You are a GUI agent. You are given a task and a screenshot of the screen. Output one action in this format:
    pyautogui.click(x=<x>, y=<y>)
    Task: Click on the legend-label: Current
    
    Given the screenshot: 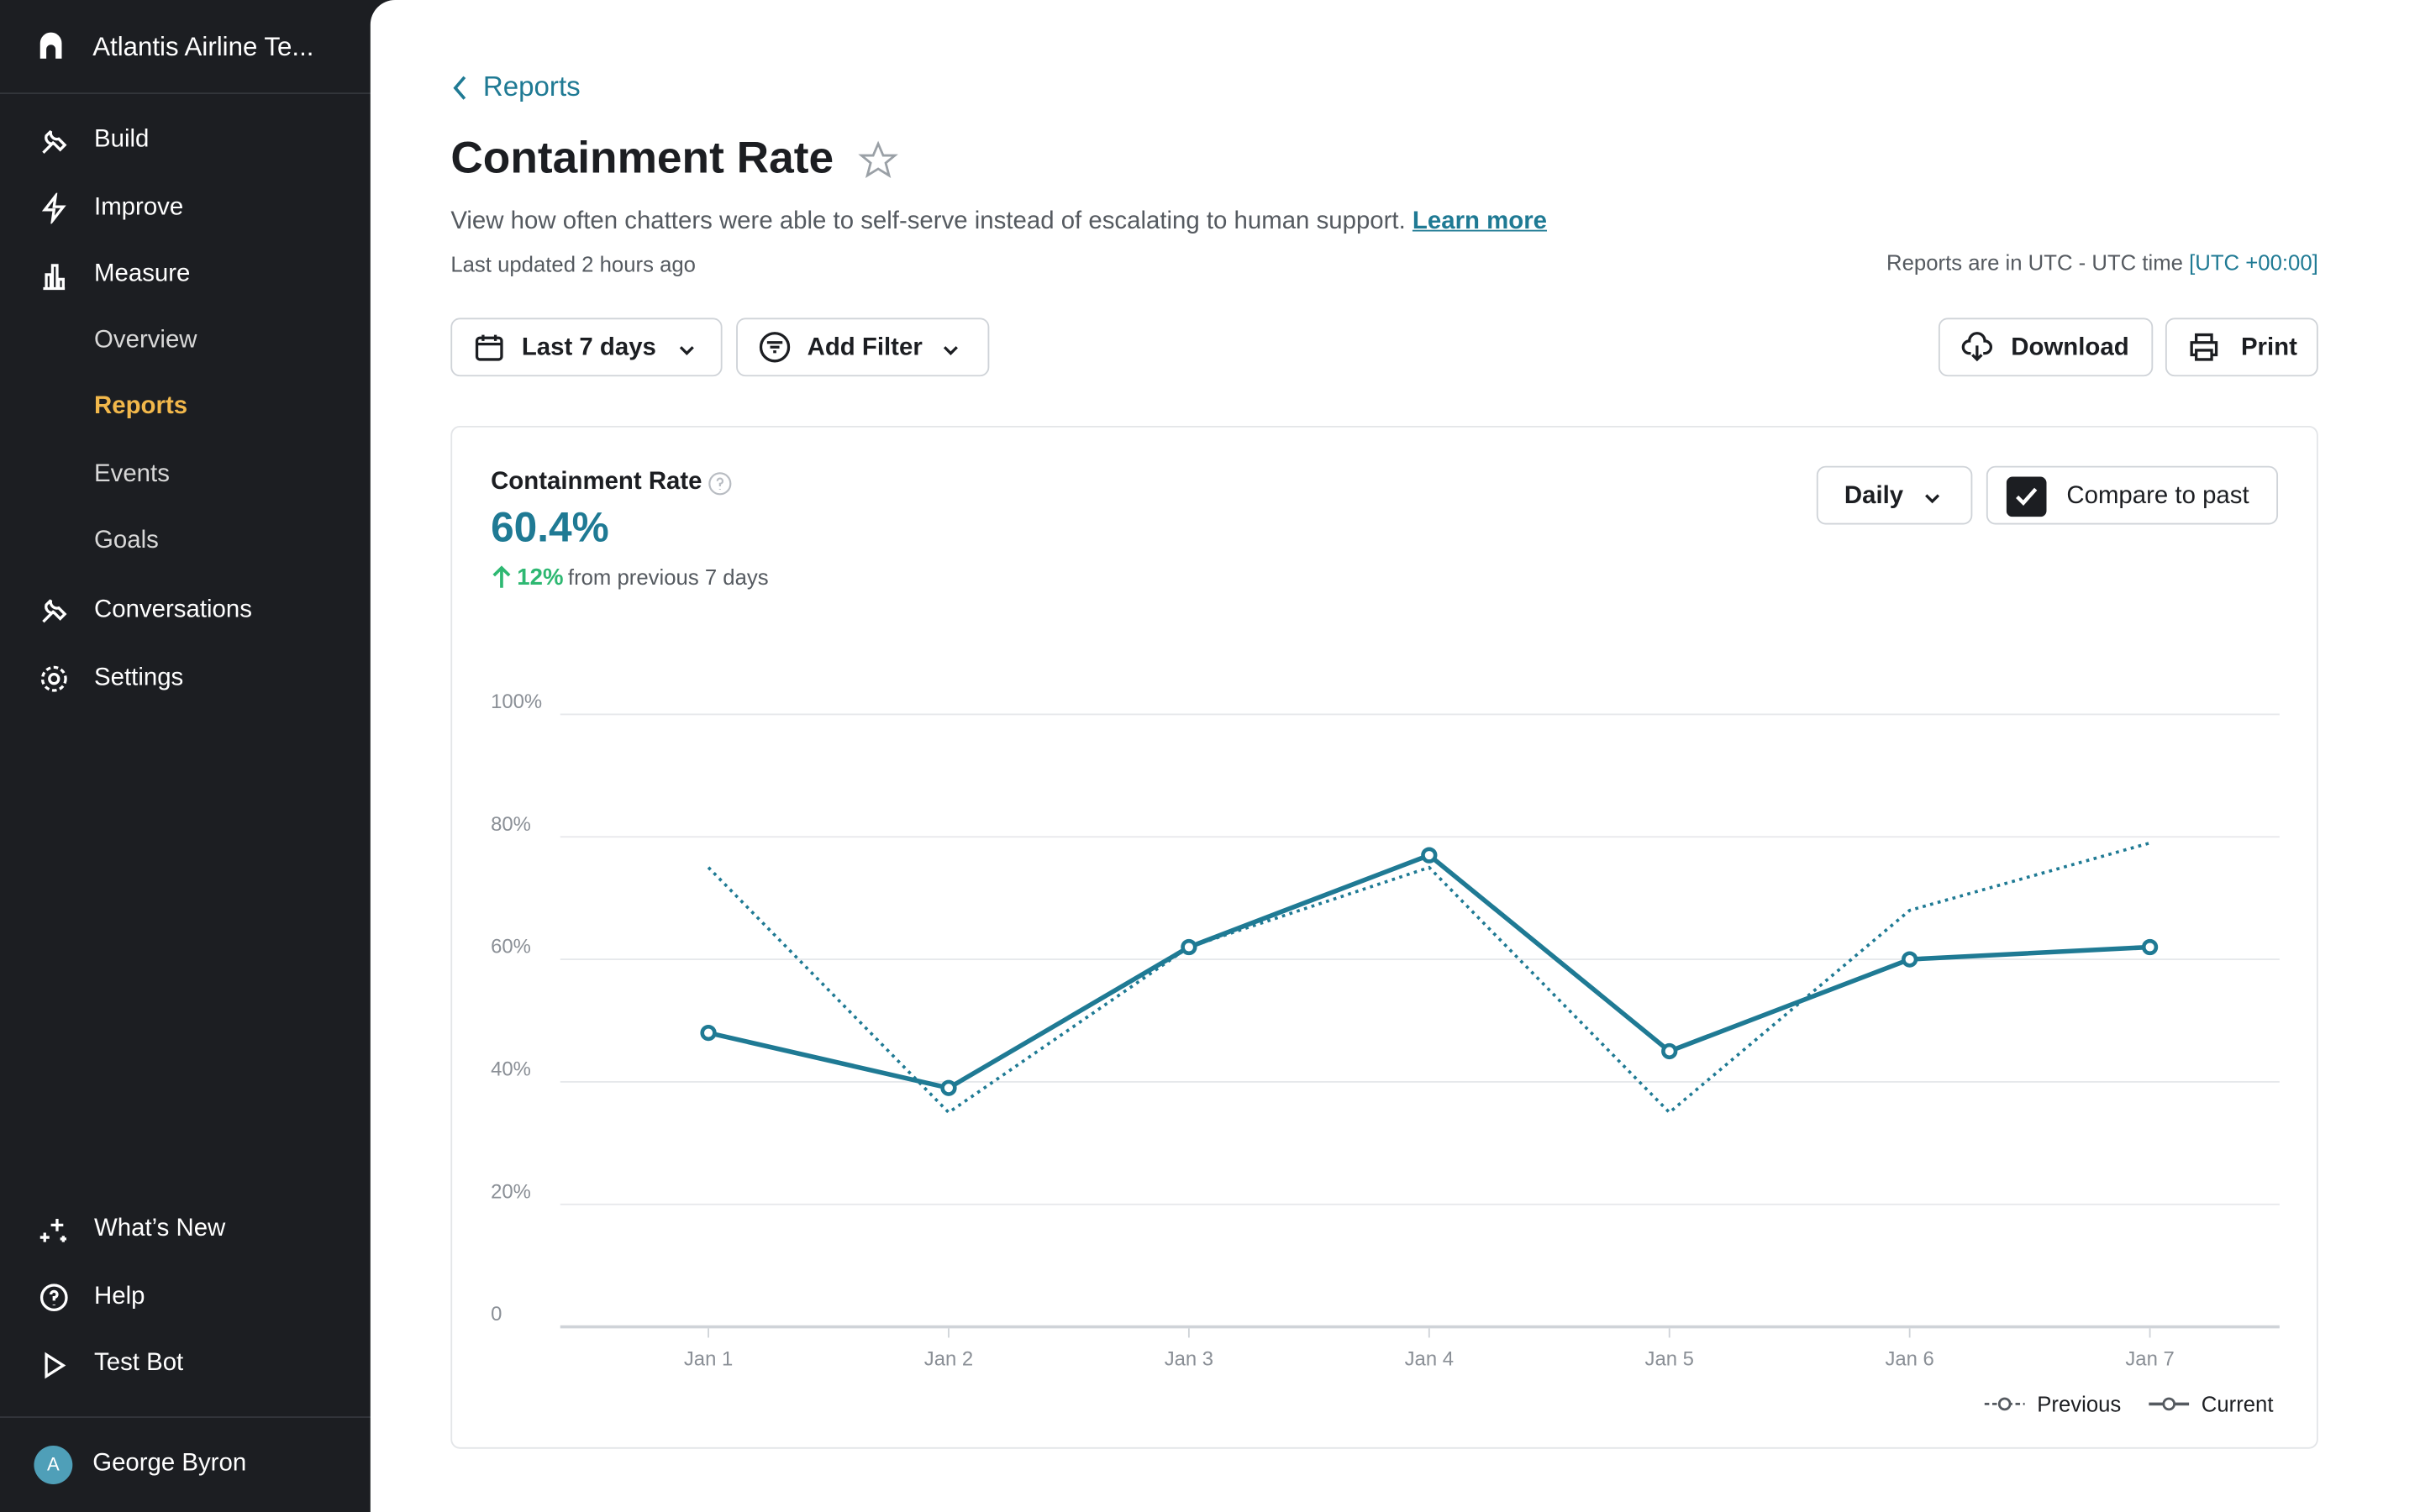 What is the action you would take?
    pyautogui.click(x=2238, y=1405)
    